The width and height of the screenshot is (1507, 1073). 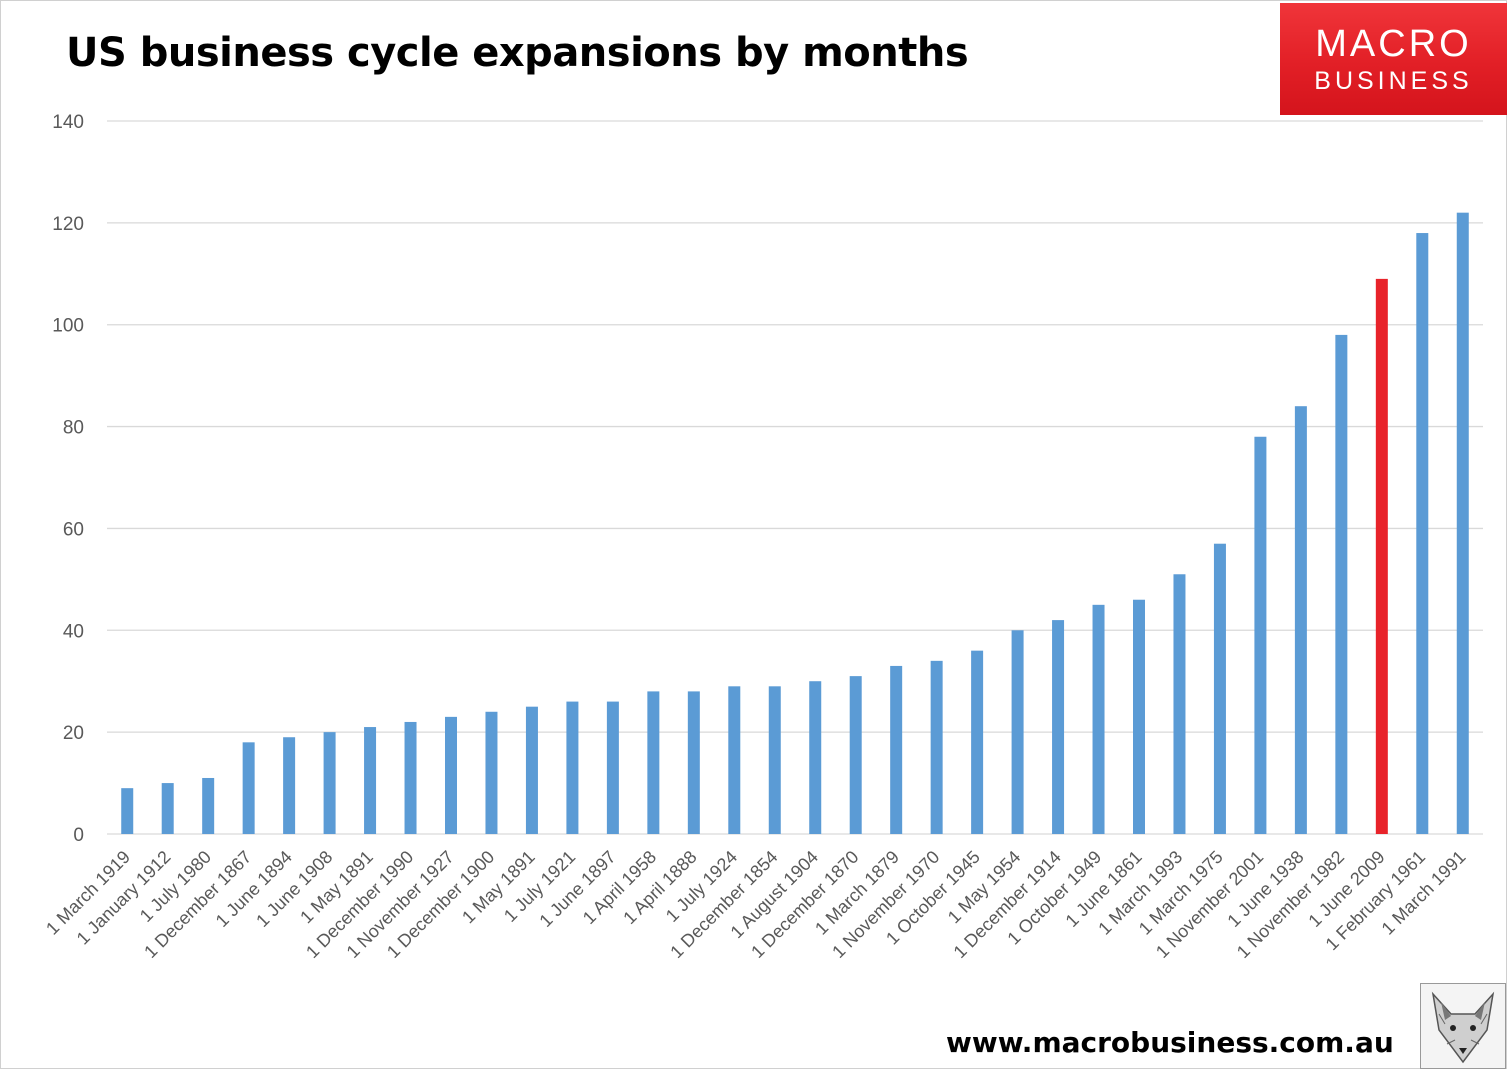 What do you see at coordinates (78, 835) in the screenshot?
I see `y-tick-label: 0` at bounding box center [78, 835].